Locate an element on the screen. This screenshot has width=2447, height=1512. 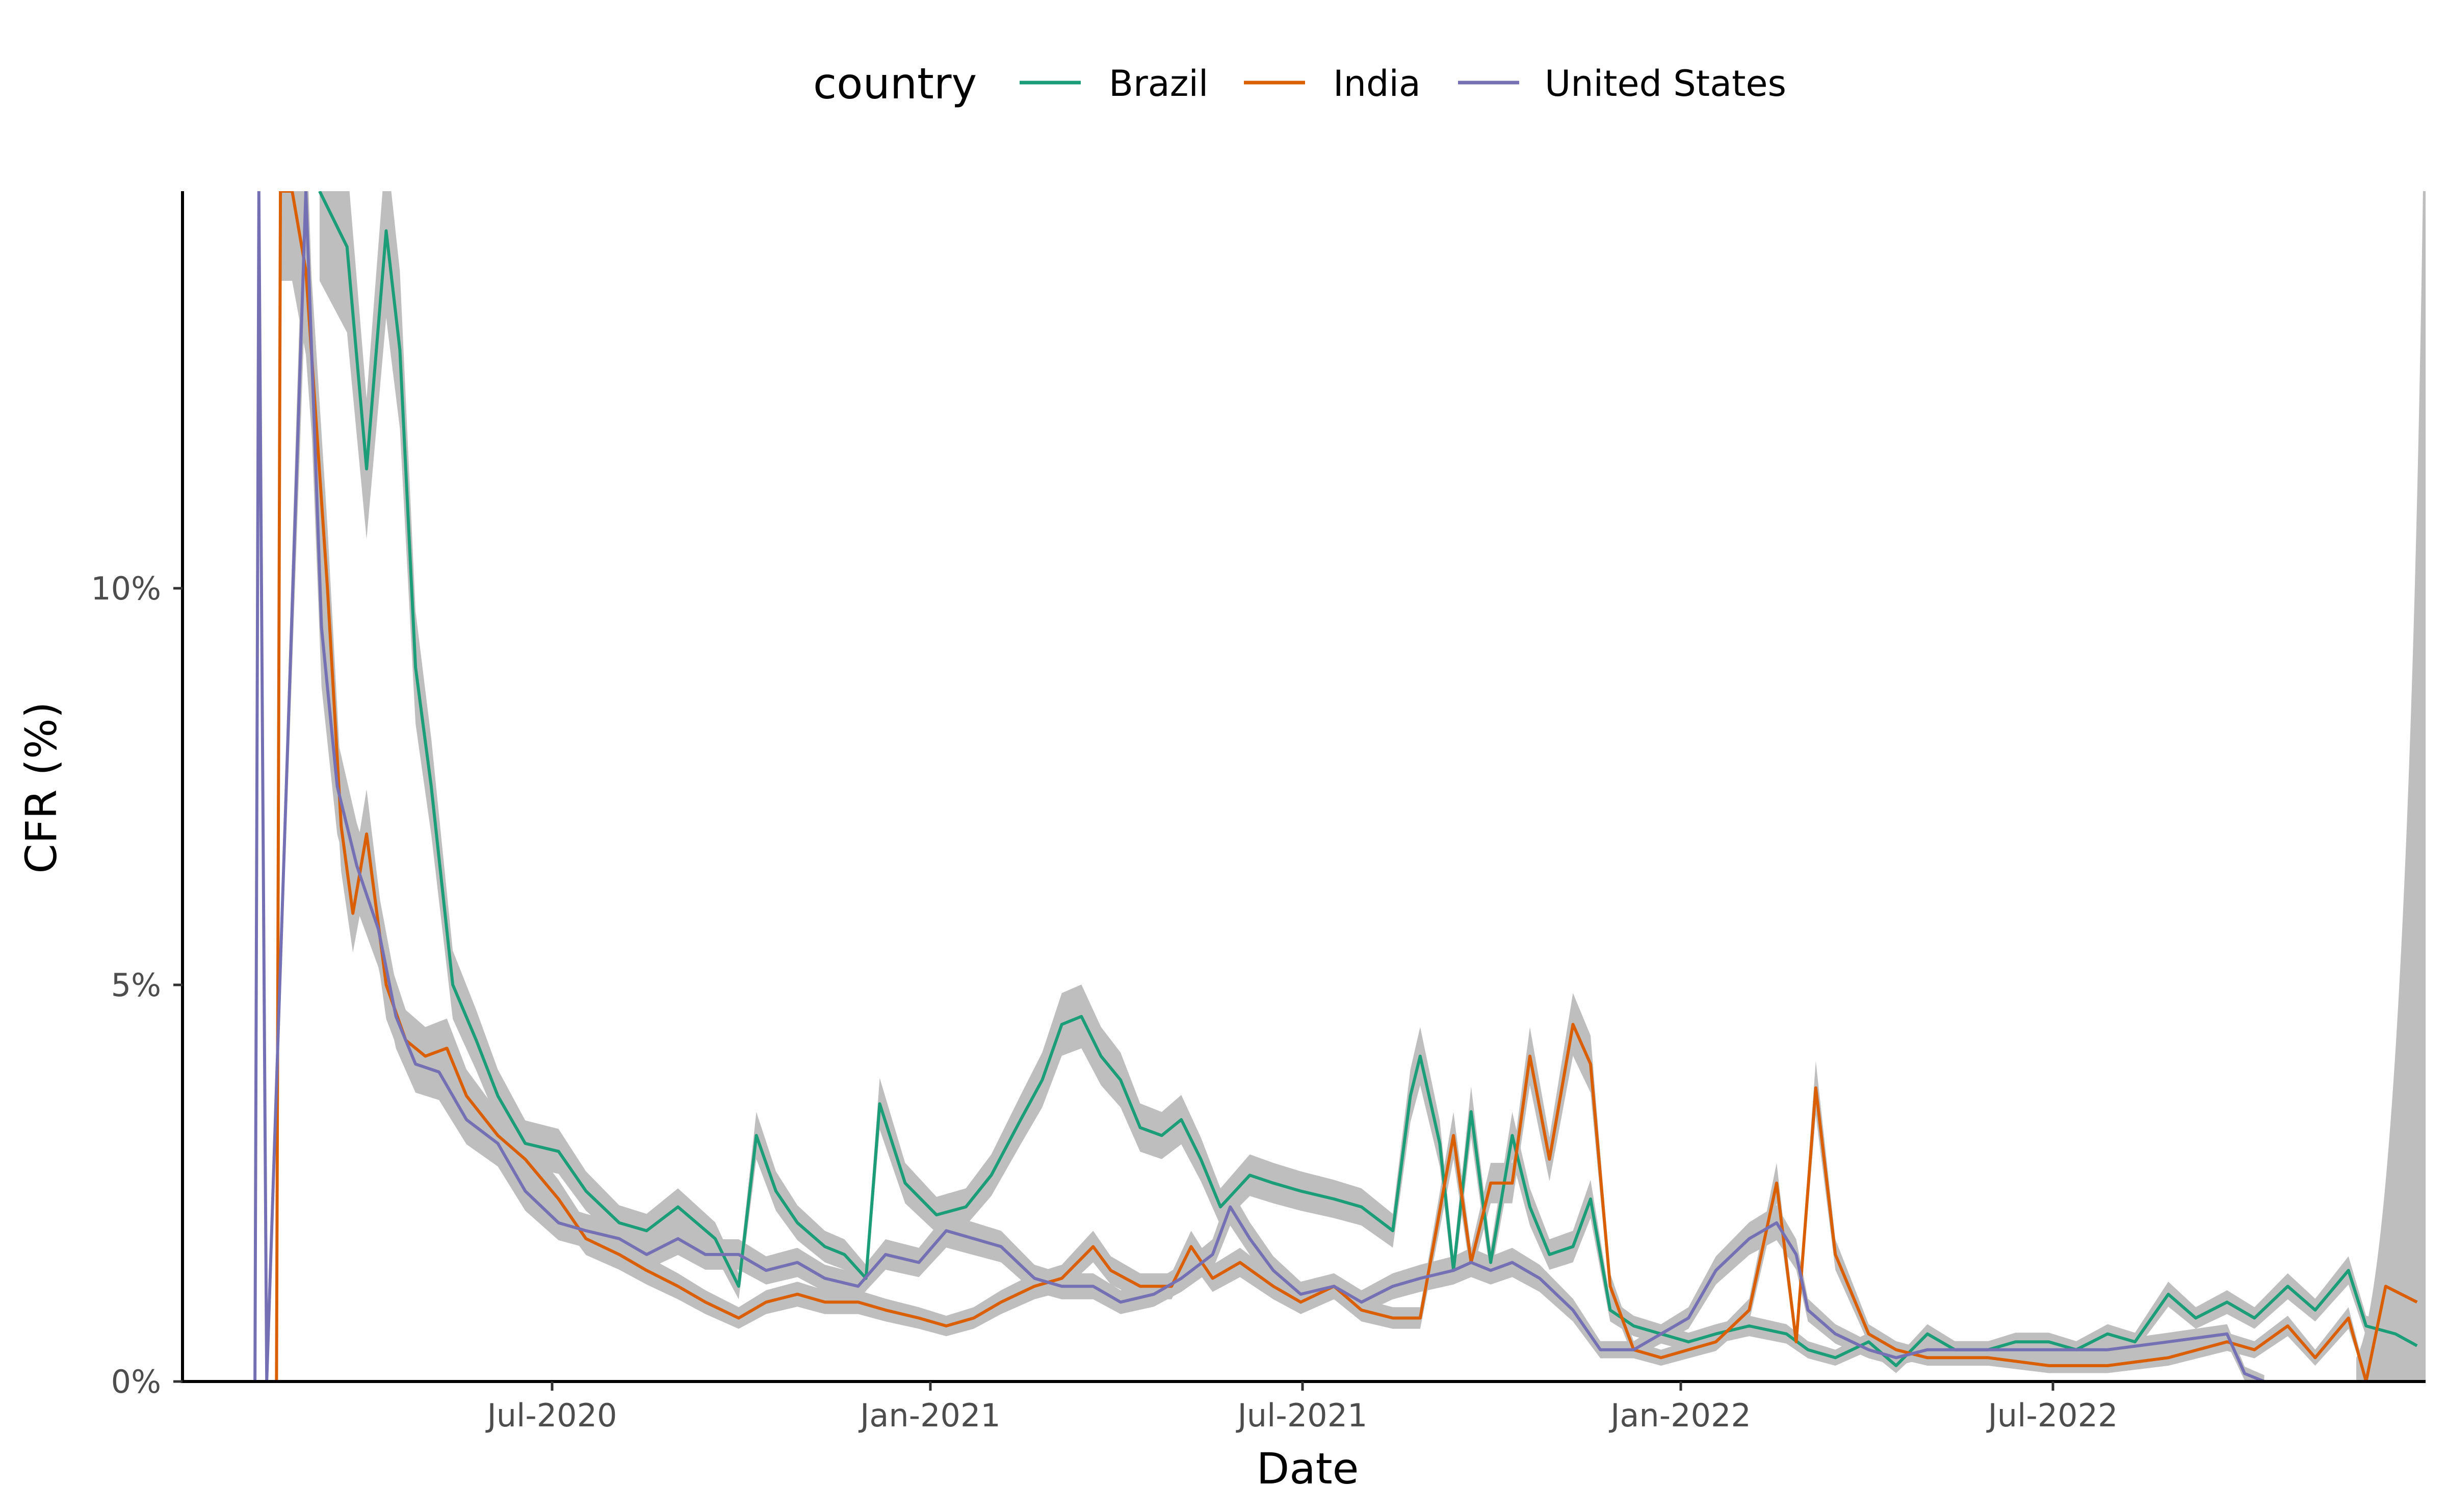
x-axis-title: Date is located at coordinates (1308, 1469).